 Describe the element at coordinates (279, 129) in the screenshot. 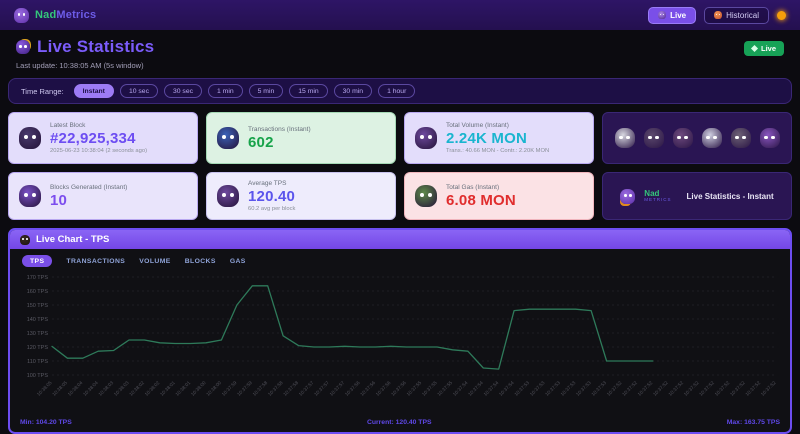

I see `stat-label: Transactions (Instant)` at that location.